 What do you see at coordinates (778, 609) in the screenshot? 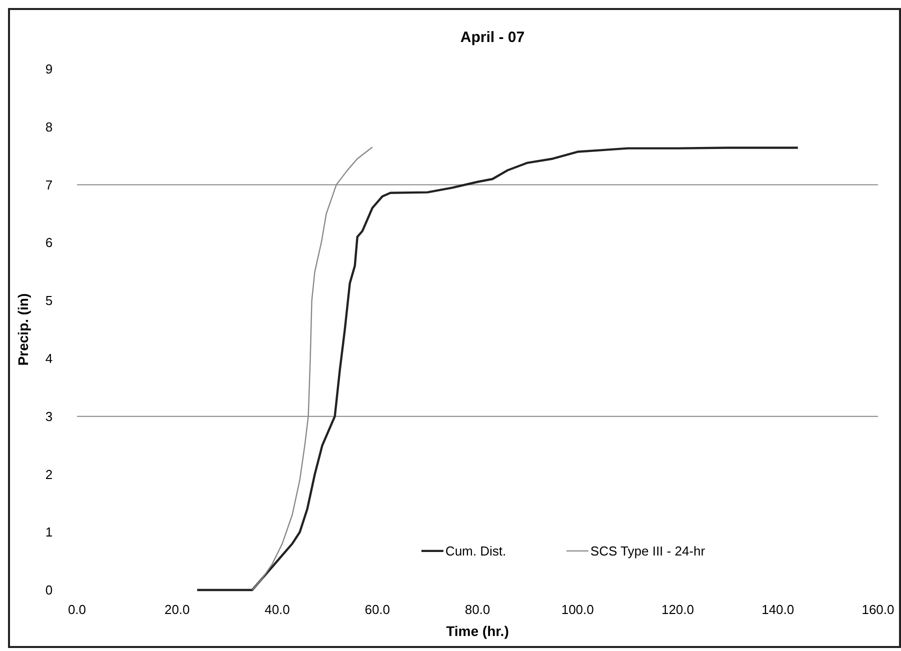
I see `x-tick-label: 140.0` at bounding box center [778, 609].